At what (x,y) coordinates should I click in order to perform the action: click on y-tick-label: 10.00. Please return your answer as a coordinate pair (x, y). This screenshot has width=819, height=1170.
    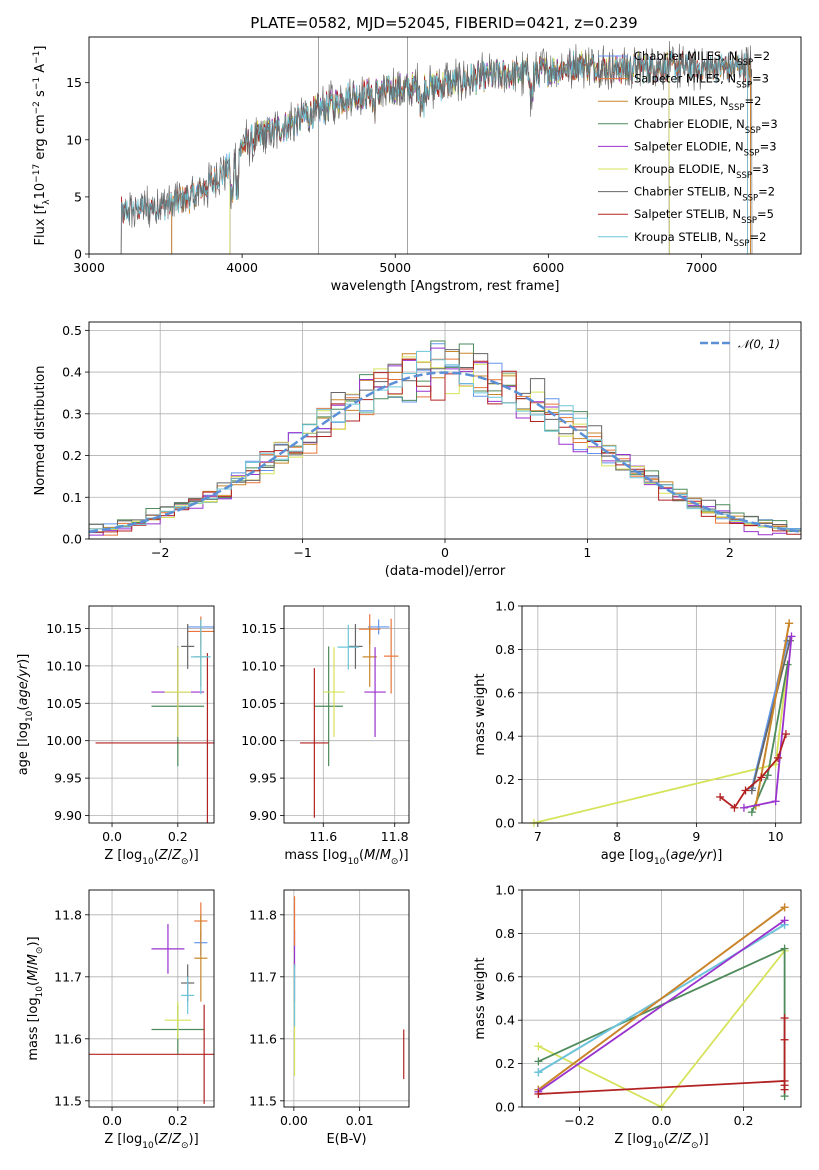
    Looking at the image, I should click on (64, 740).